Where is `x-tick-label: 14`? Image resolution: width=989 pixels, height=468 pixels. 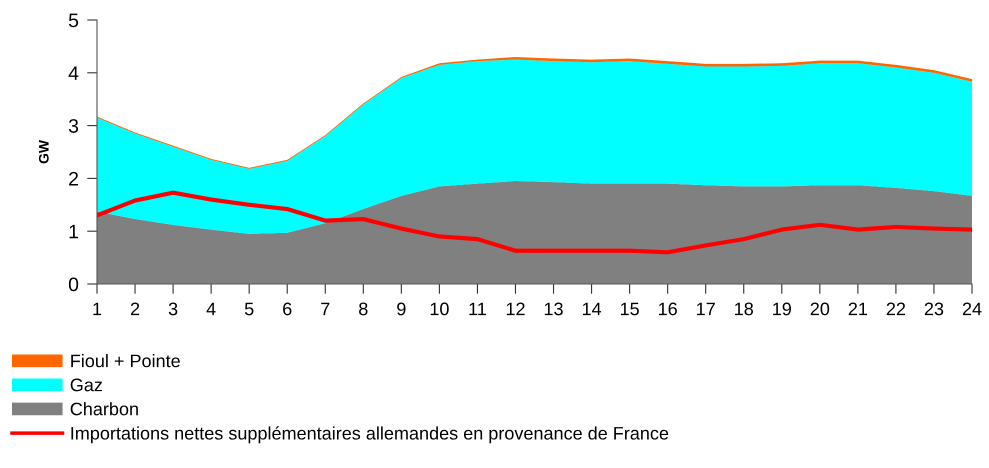
x-tick-label: 14 is located at coordinates (592, 309).